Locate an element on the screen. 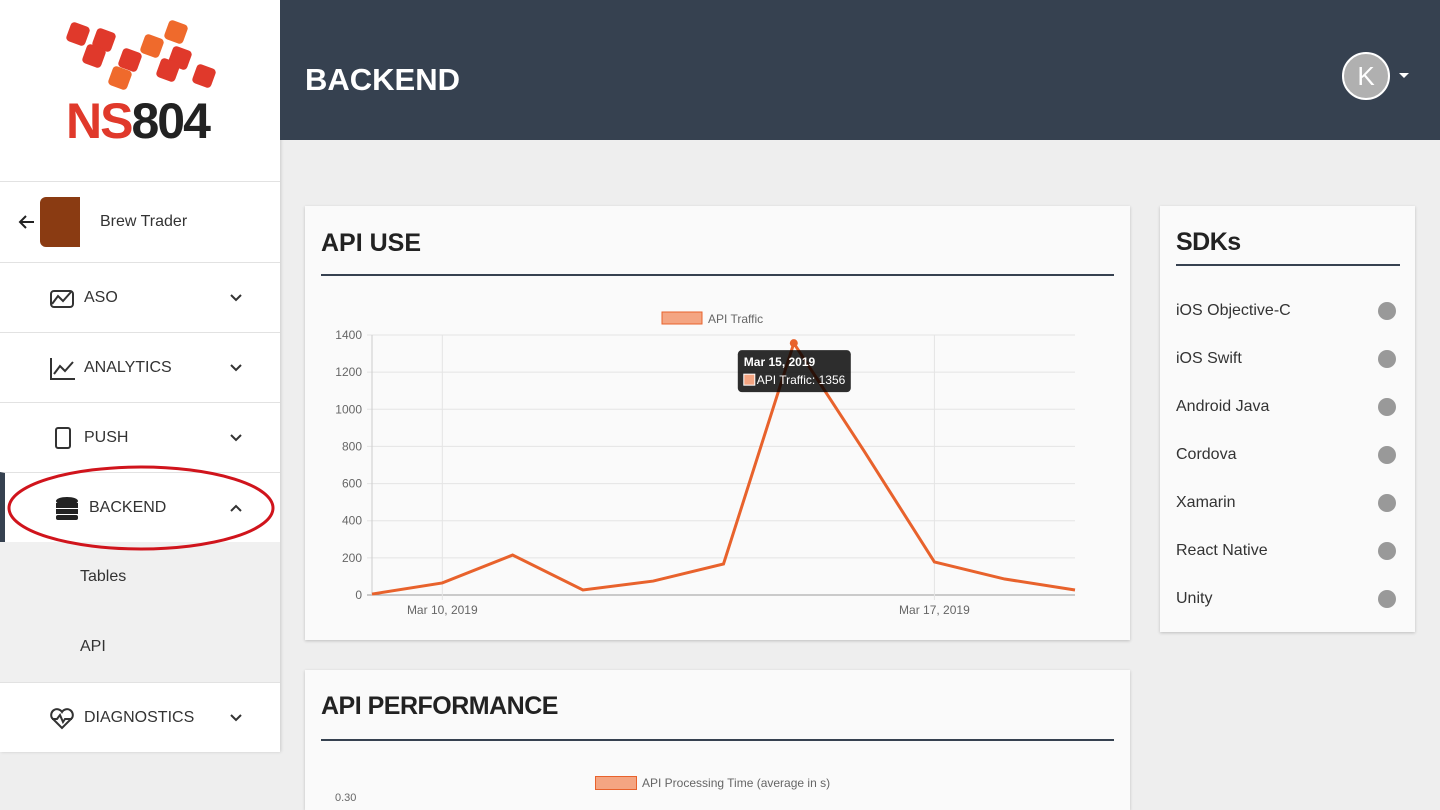 The width and height of the screenshot is (1440, 810). chart-title: API USE is located at coordinates (371, 243).